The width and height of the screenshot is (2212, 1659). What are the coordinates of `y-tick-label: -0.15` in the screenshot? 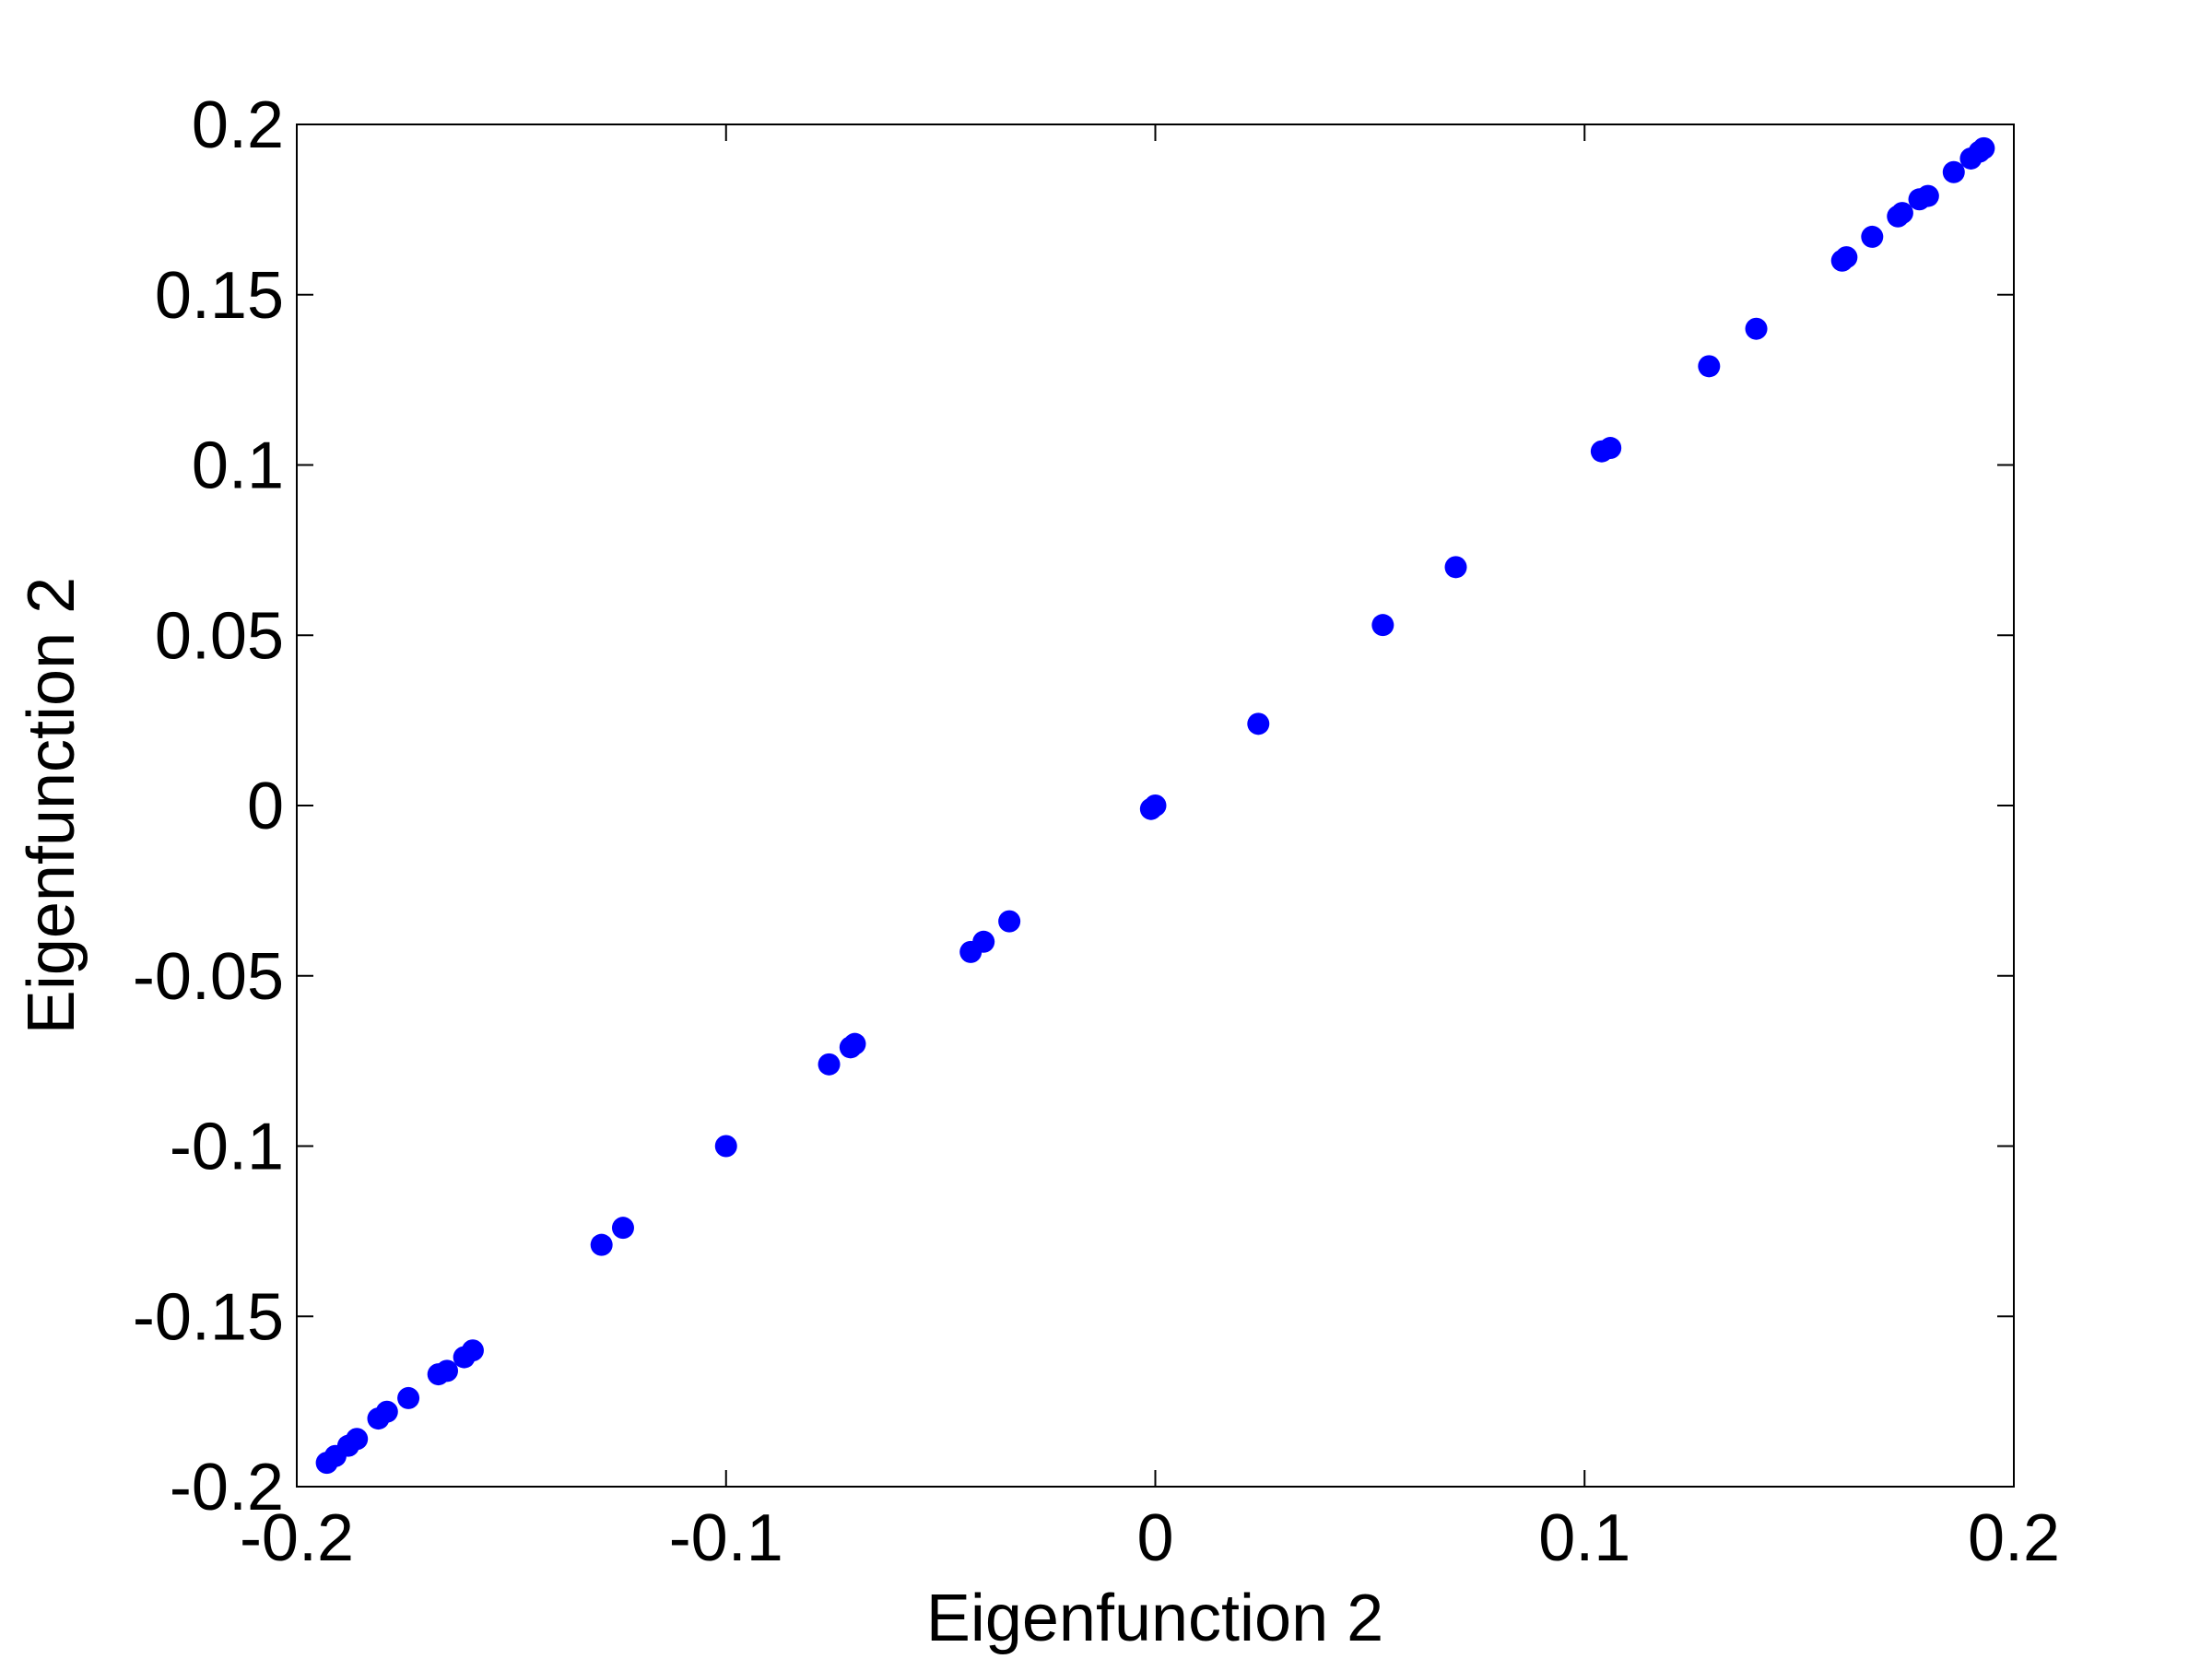 It's located at (208, 1317).